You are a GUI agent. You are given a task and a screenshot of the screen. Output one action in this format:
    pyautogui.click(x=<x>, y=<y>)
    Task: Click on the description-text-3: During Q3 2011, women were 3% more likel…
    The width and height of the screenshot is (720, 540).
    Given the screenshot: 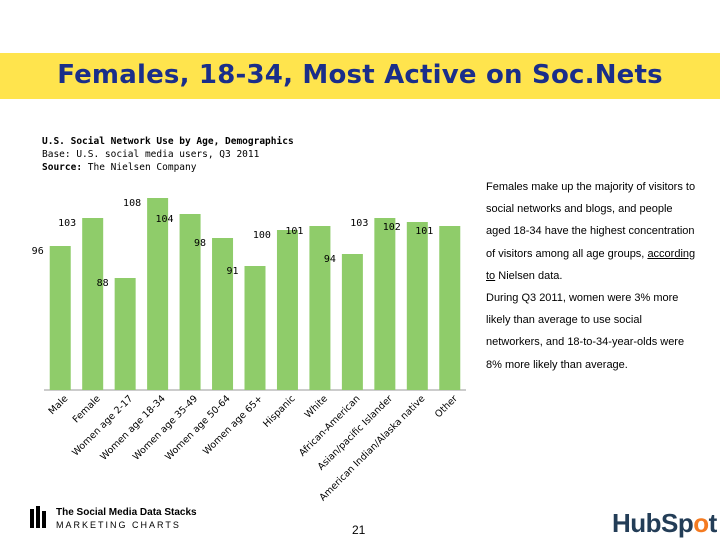 What is the action you would take?
    pyautogui.click(x=585, y=331)
    